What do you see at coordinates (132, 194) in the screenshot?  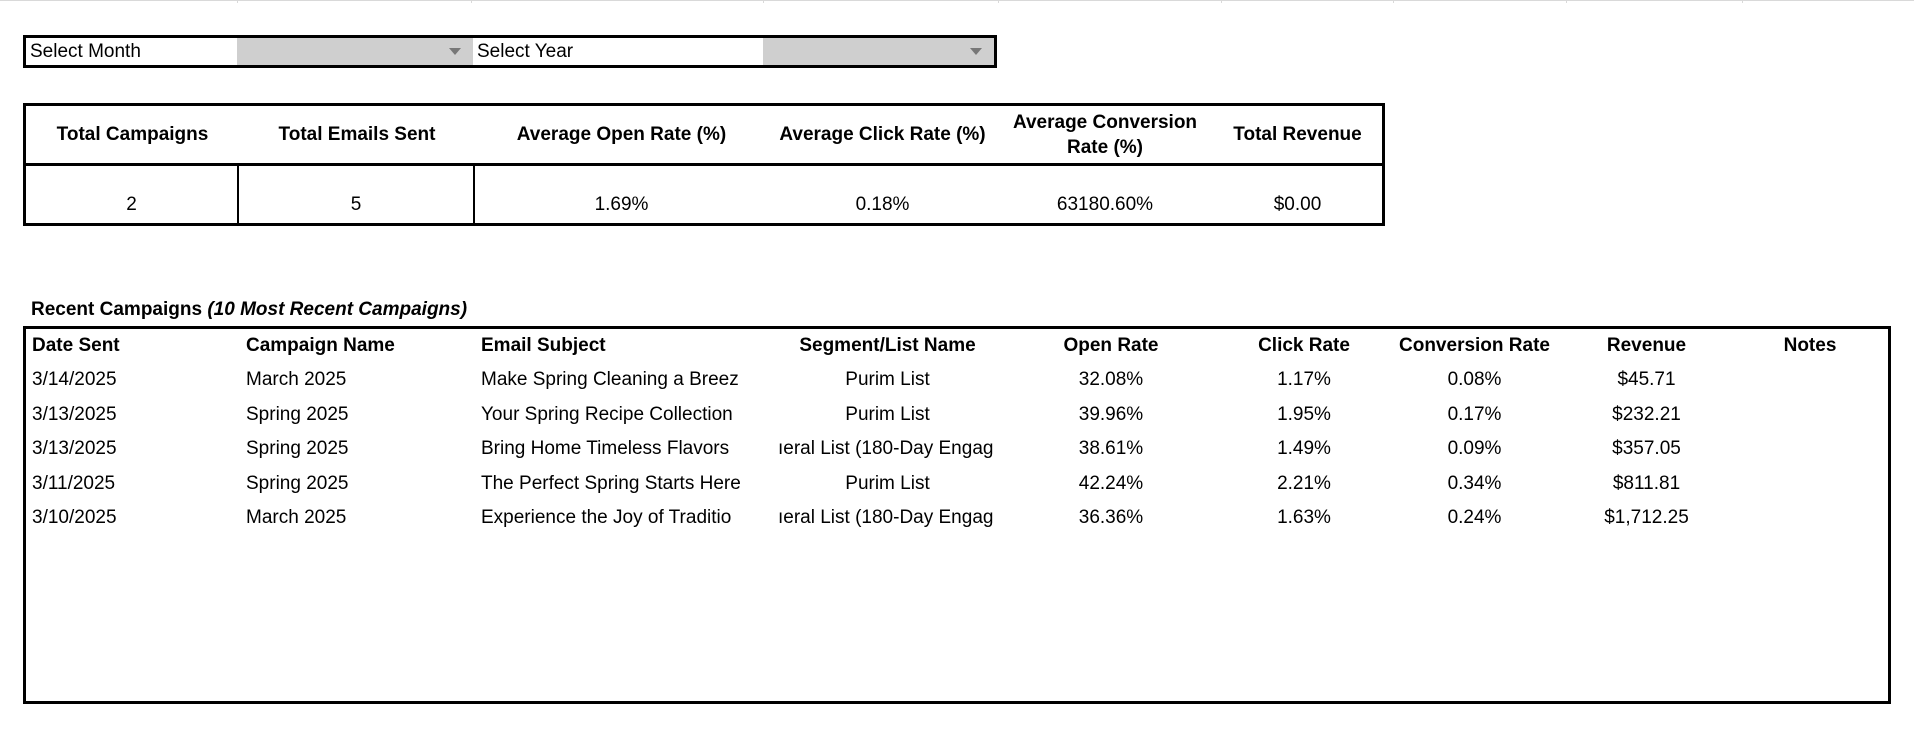 I see `total-campaigns-value: 2` at bounding box center [132, 194].